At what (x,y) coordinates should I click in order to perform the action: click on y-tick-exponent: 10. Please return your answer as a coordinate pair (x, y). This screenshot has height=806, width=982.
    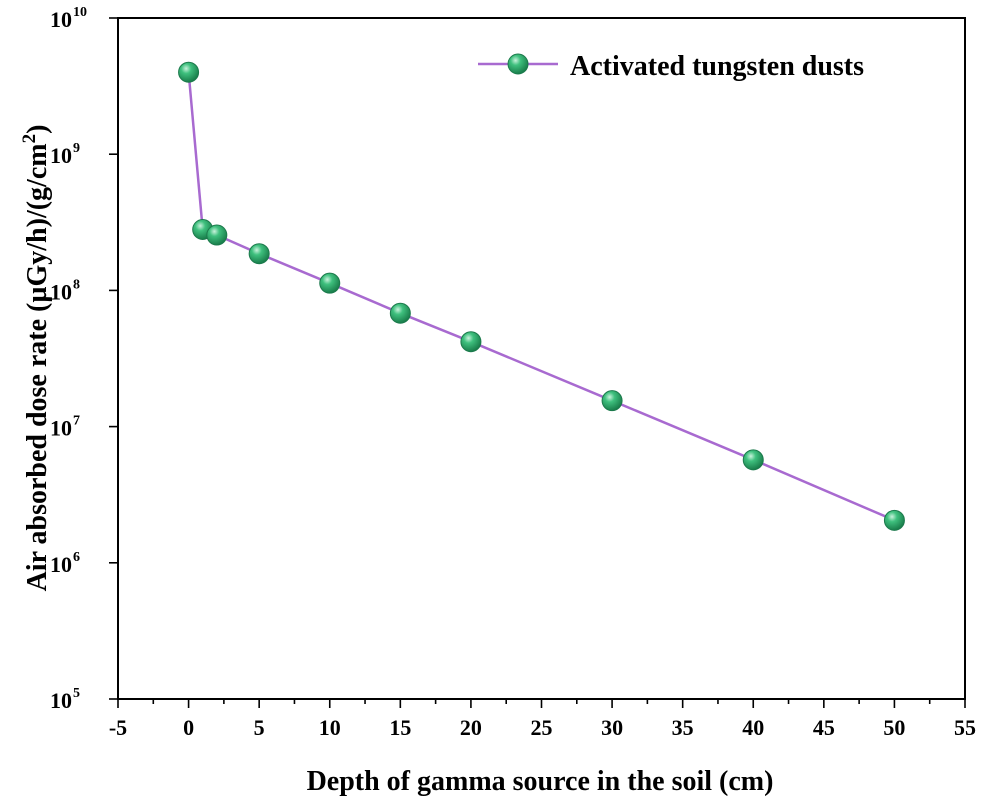
    Looking at the image, I should click on (80, 12).